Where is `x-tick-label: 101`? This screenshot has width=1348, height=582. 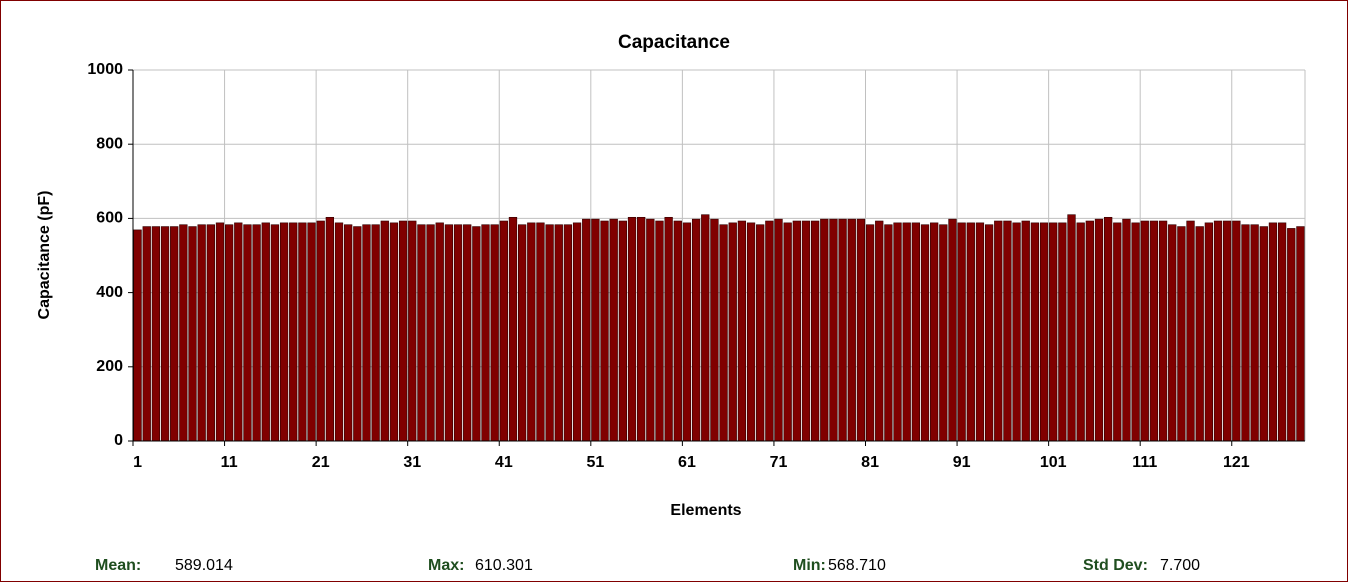 x-tick-label: 101 is located at coordinates (1053, 462).